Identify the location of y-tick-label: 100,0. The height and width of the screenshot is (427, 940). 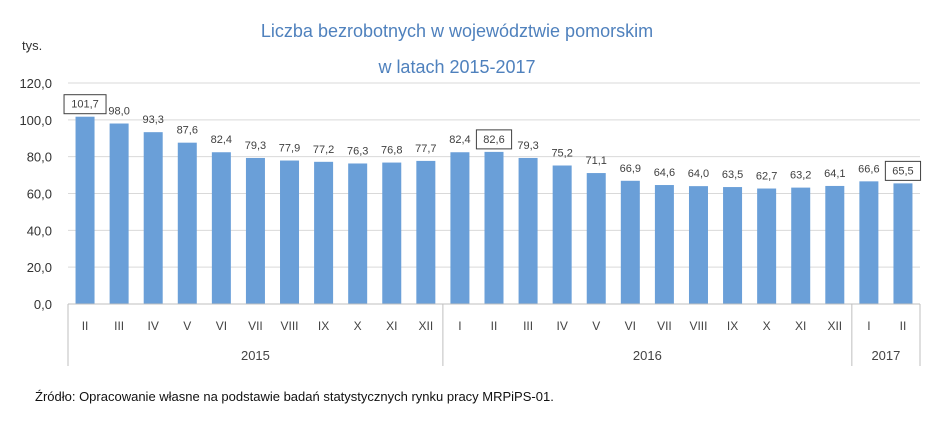
(35, 120).